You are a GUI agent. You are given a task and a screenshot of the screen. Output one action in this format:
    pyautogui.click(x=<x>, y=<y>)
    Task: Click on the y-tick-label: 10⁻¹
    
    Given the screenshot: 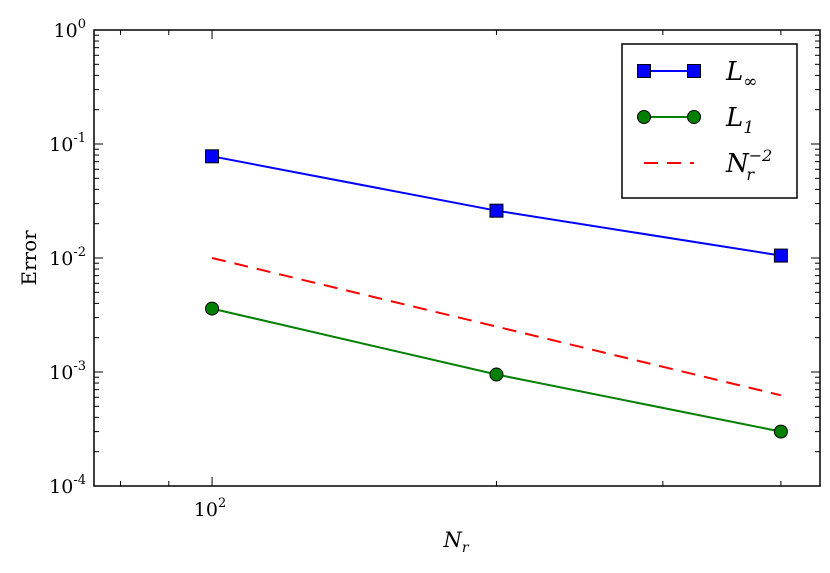 What is the action you would take?
    pyautogui.click(x=67, y=143)
    